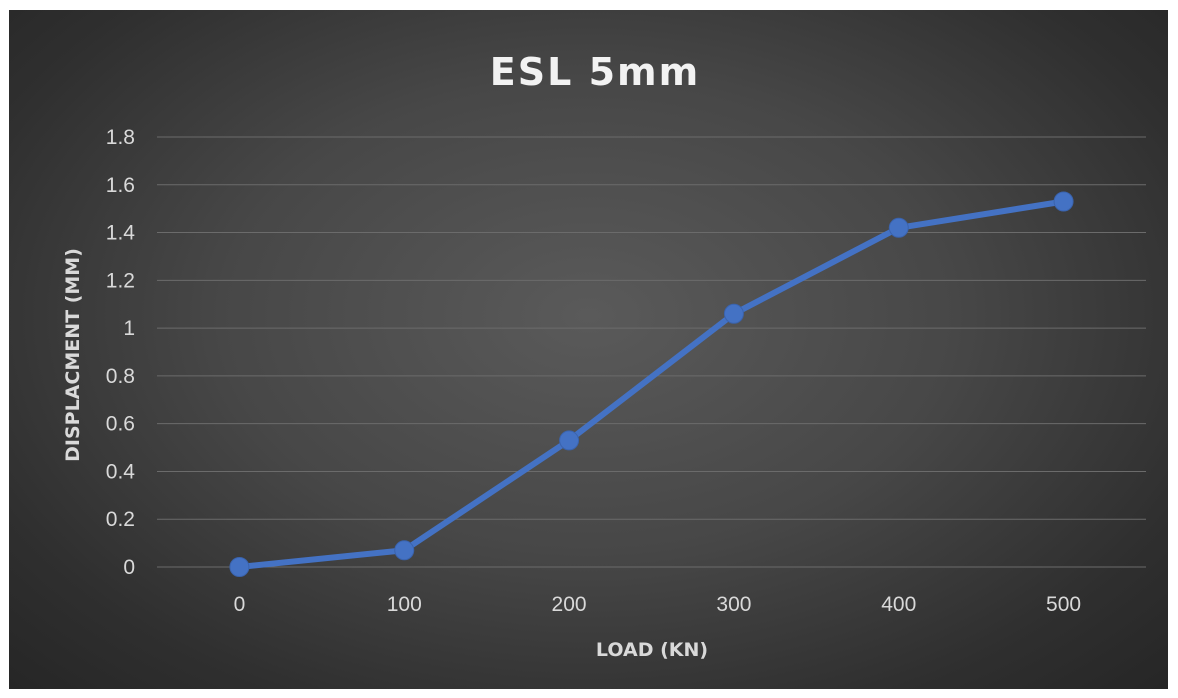 This screenshot has height=698, width=1178. I want to click on x-axis-title: LOAD (KN), so click(652, 650).